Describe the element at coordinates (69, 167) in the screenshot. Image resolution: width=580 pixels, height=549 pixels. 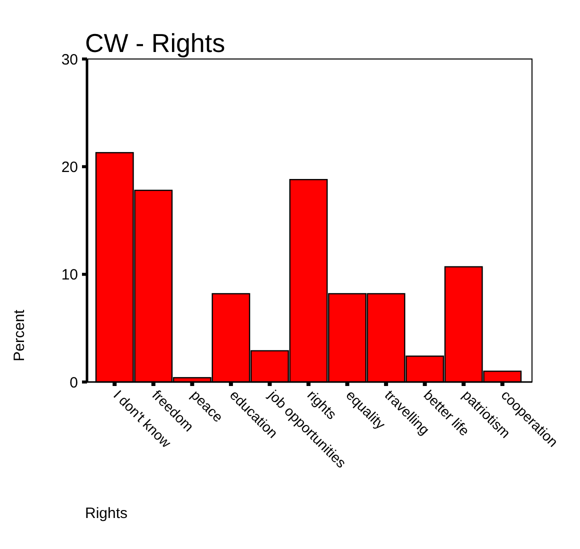
I see `y-tick-label: 20` at that location.